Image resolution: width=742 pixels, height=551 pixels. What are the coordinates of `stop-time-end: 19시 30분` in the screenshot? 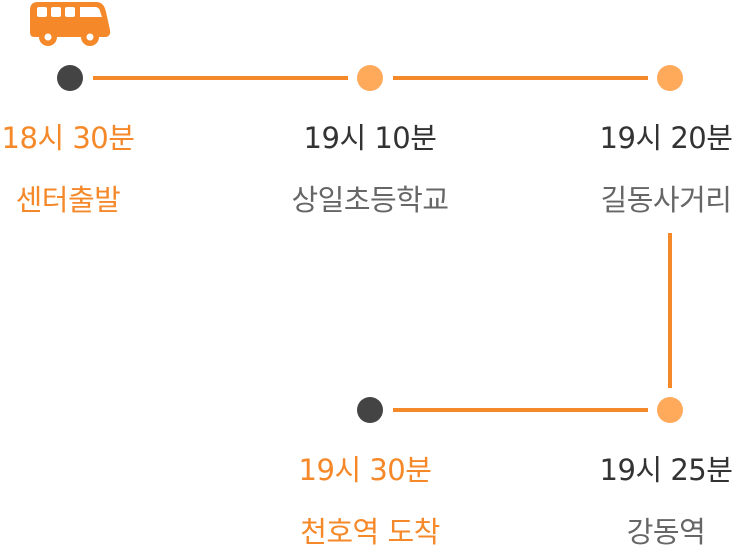 It's located at (365, 470).